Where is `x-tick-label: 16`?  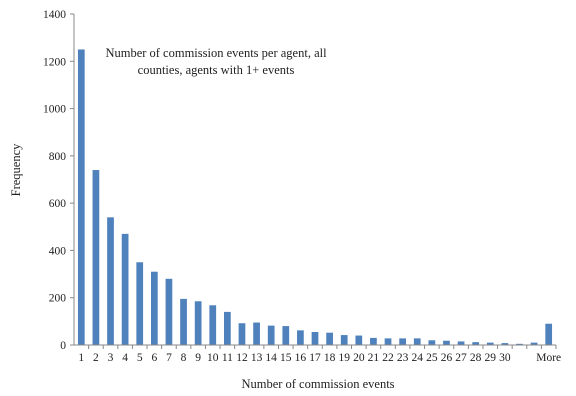
x-tick-label: 16 is located at coordinates (301, 358).